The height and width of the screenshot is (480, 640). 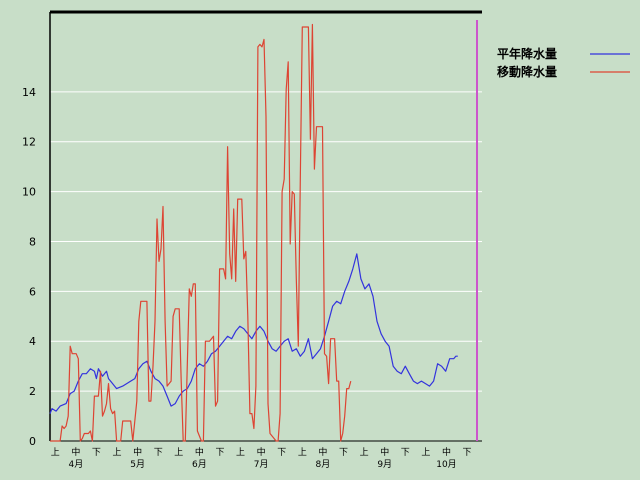 I want to click on x-month-label: 10月, so click(x=446, y=464).